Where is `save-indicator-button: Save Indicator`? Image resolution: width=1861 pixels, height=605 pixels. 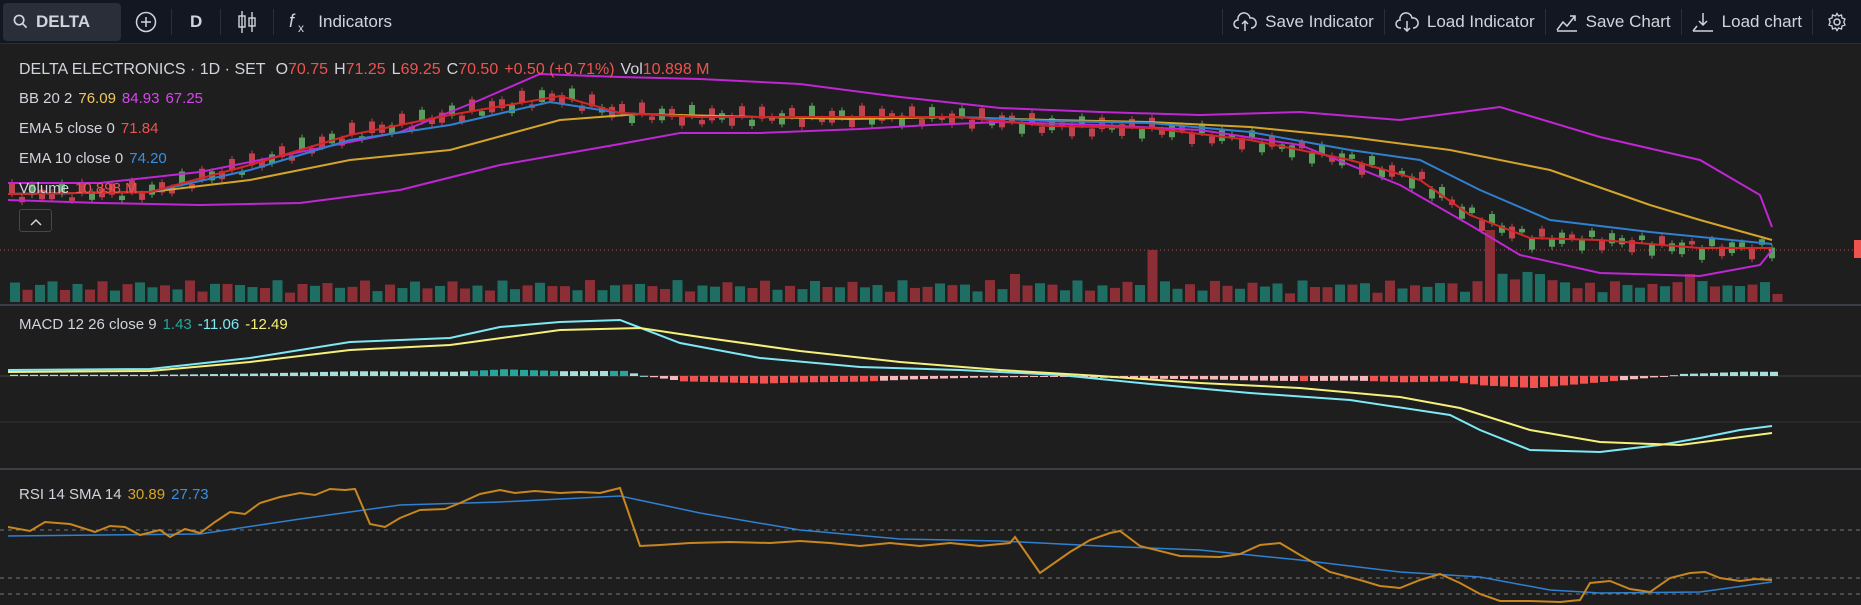 save-indicator-button: Save Indicator is located at coordinates (1303, 21).